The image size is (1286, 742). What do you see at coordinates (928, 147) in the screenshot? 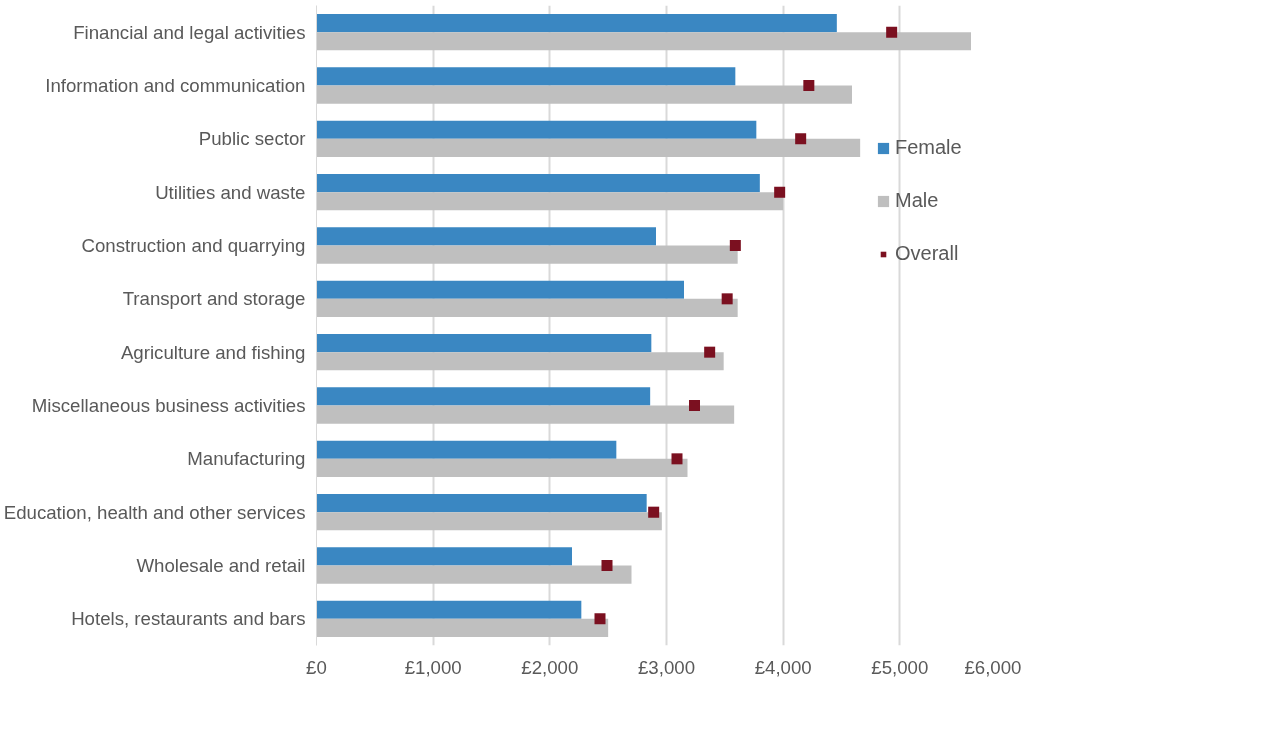
I see `legend-label: Female` at bounding box center [928, 147].